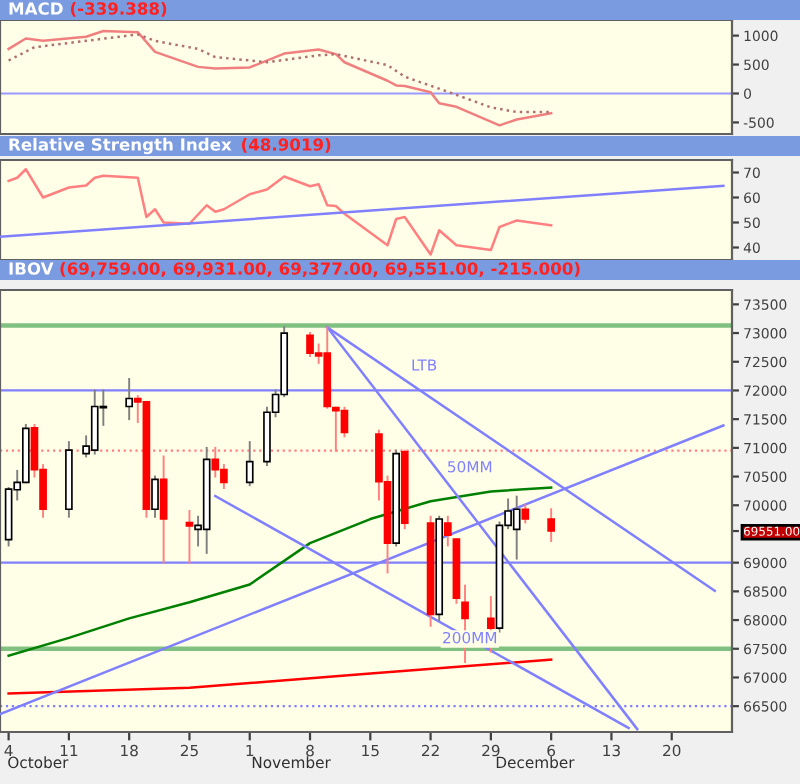 This screenshot has height=784, width=800. I want to click on chart-title: Relative Strength Index (48.9019), so click(170, 146).